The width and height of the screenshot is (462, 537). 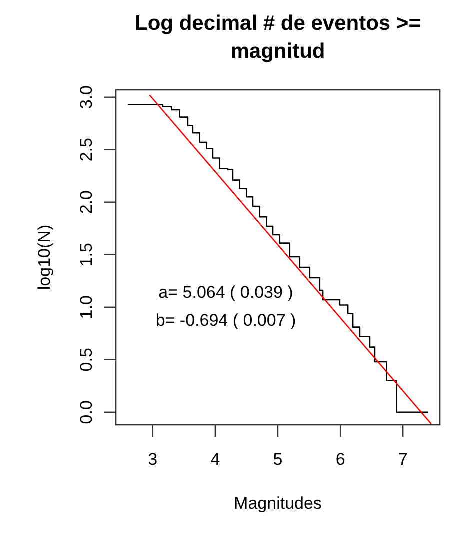 I want to click on y-tick-label: 1.0, so click(x=86, y=308).